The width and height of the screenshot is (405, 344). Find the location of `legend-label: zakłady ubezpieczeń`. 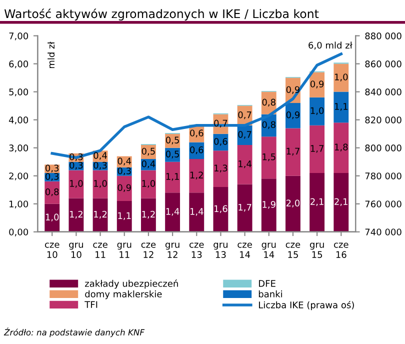

legend-label: zakłady ubezpieczeń is located at coordinates (131, 284).